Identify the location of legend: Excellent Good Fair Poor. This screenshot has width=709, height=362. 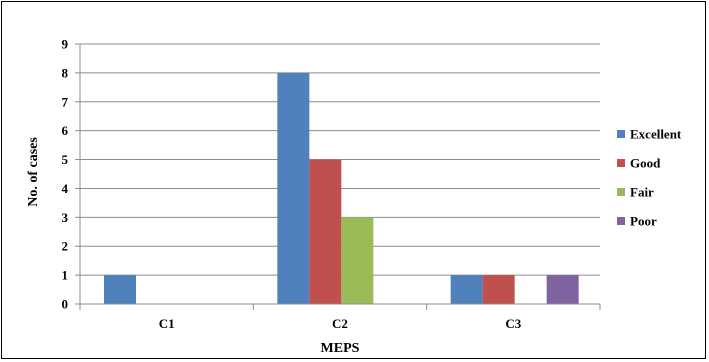
(649, 178).